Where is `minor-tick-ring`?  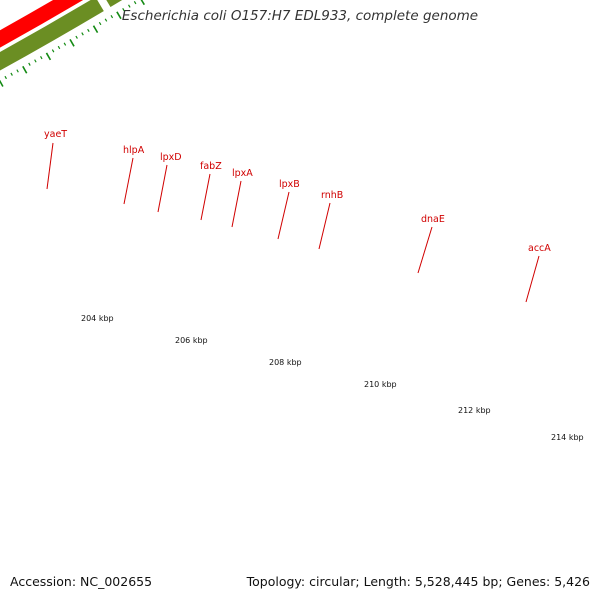
minor-tick-ring is located at coordinates (72, 43).